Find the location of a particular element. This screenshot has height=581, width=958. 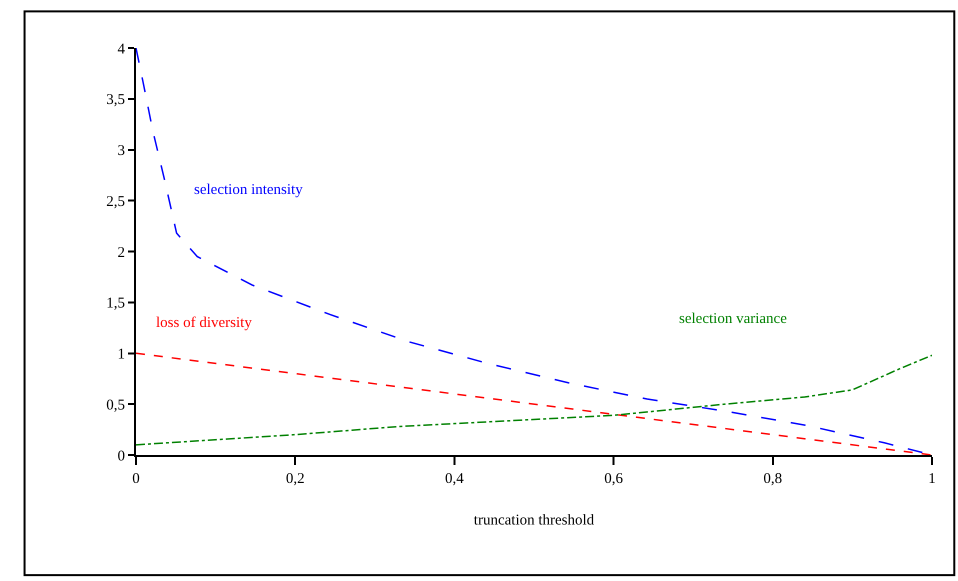

x-tick-label: 1 is located at coordinates (932, 479).